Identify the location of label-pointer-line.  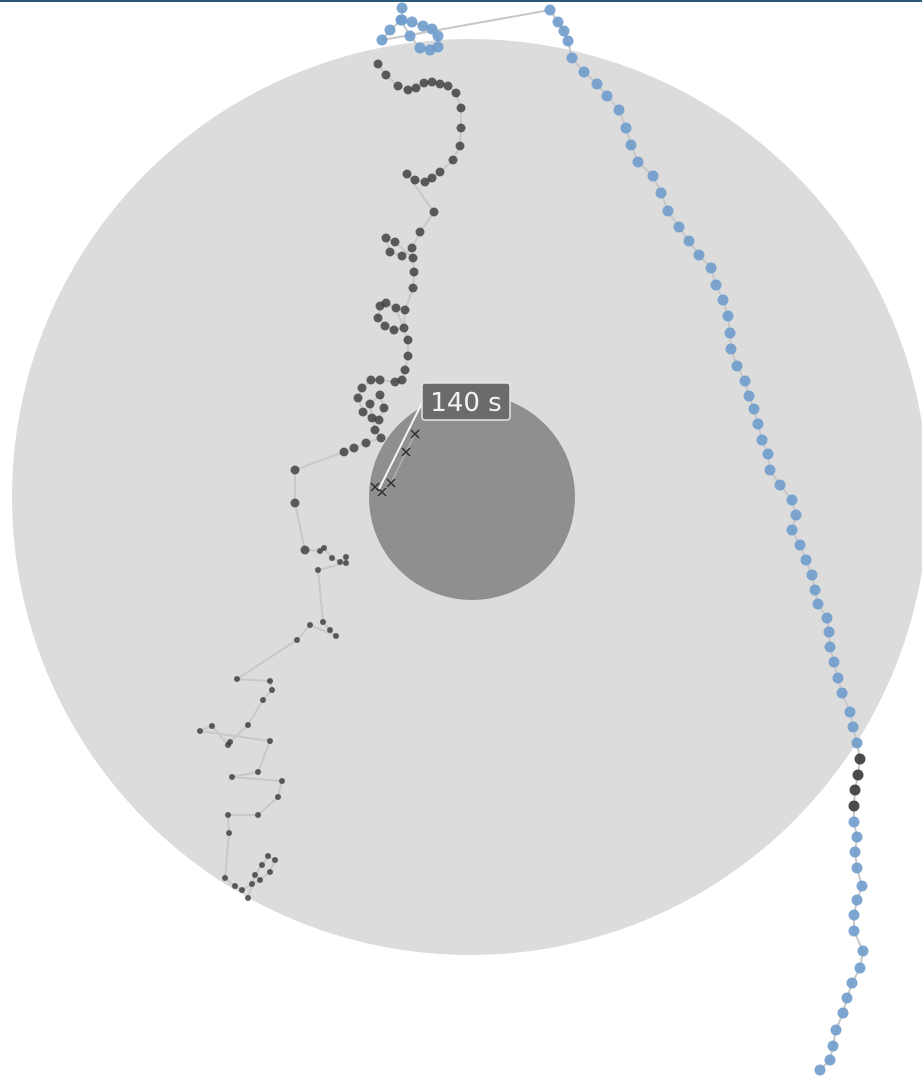
(400, 446).